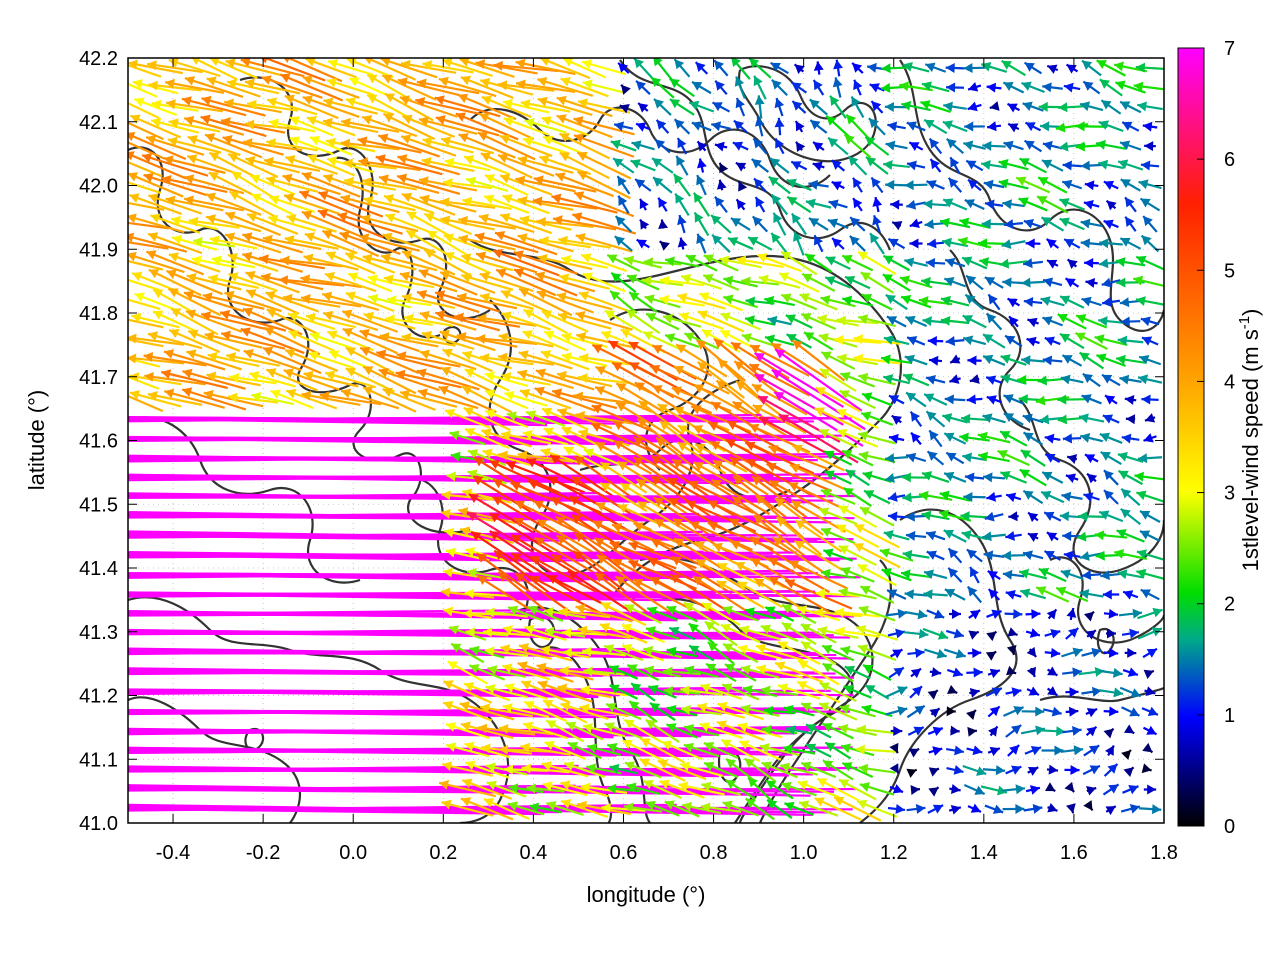 The width and height of the screenshot is (1280, 960). Describe the element at coordinates (1229, 382) in the screenshot. I see `colorbar-tick-label: 4` at that location.